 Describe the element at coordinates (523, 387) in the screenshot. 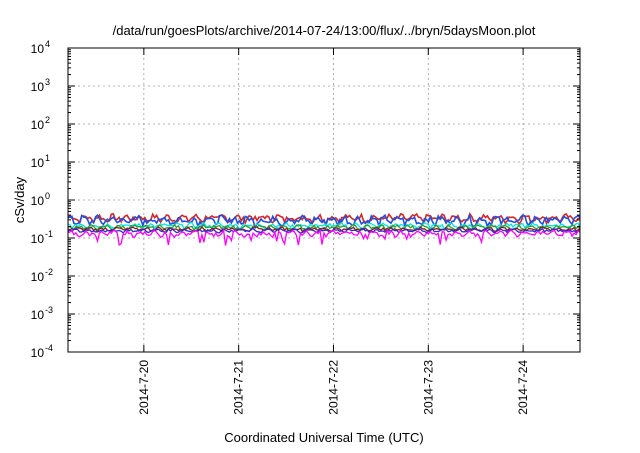

I see `x-tick-label: 2014-7-24` at that location.